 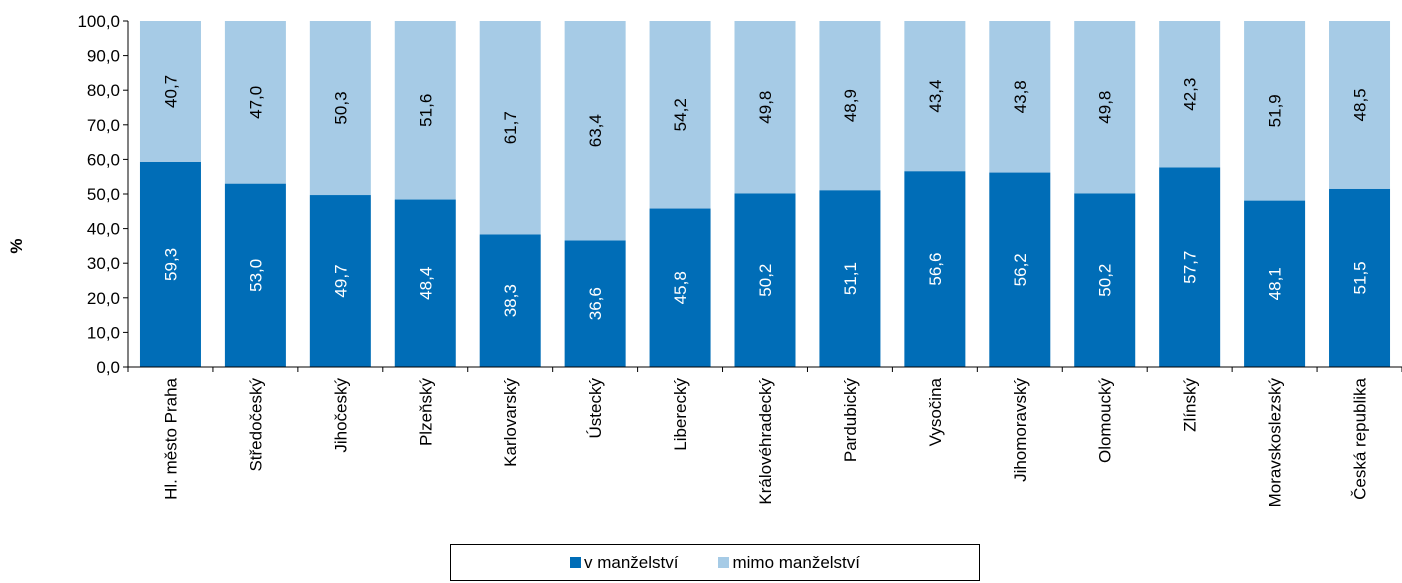 I want to click on x-tick-label: Jihočeský, so click(x=340, y=415).